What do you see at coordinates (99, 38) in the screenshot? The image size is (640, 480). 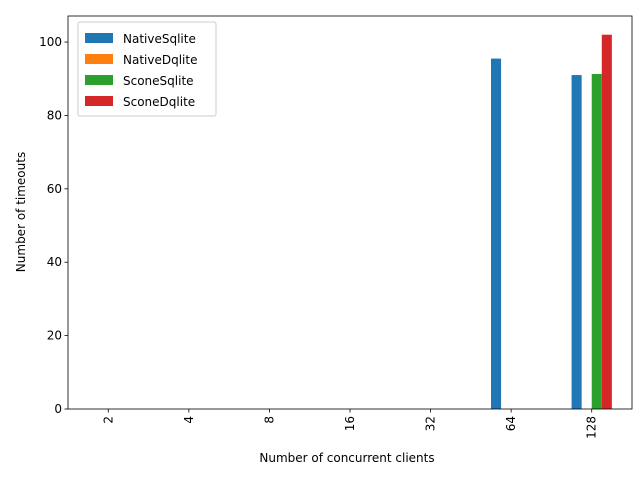 I see `legend-swatch-nativesqlite` at bounding box center [99, 38].